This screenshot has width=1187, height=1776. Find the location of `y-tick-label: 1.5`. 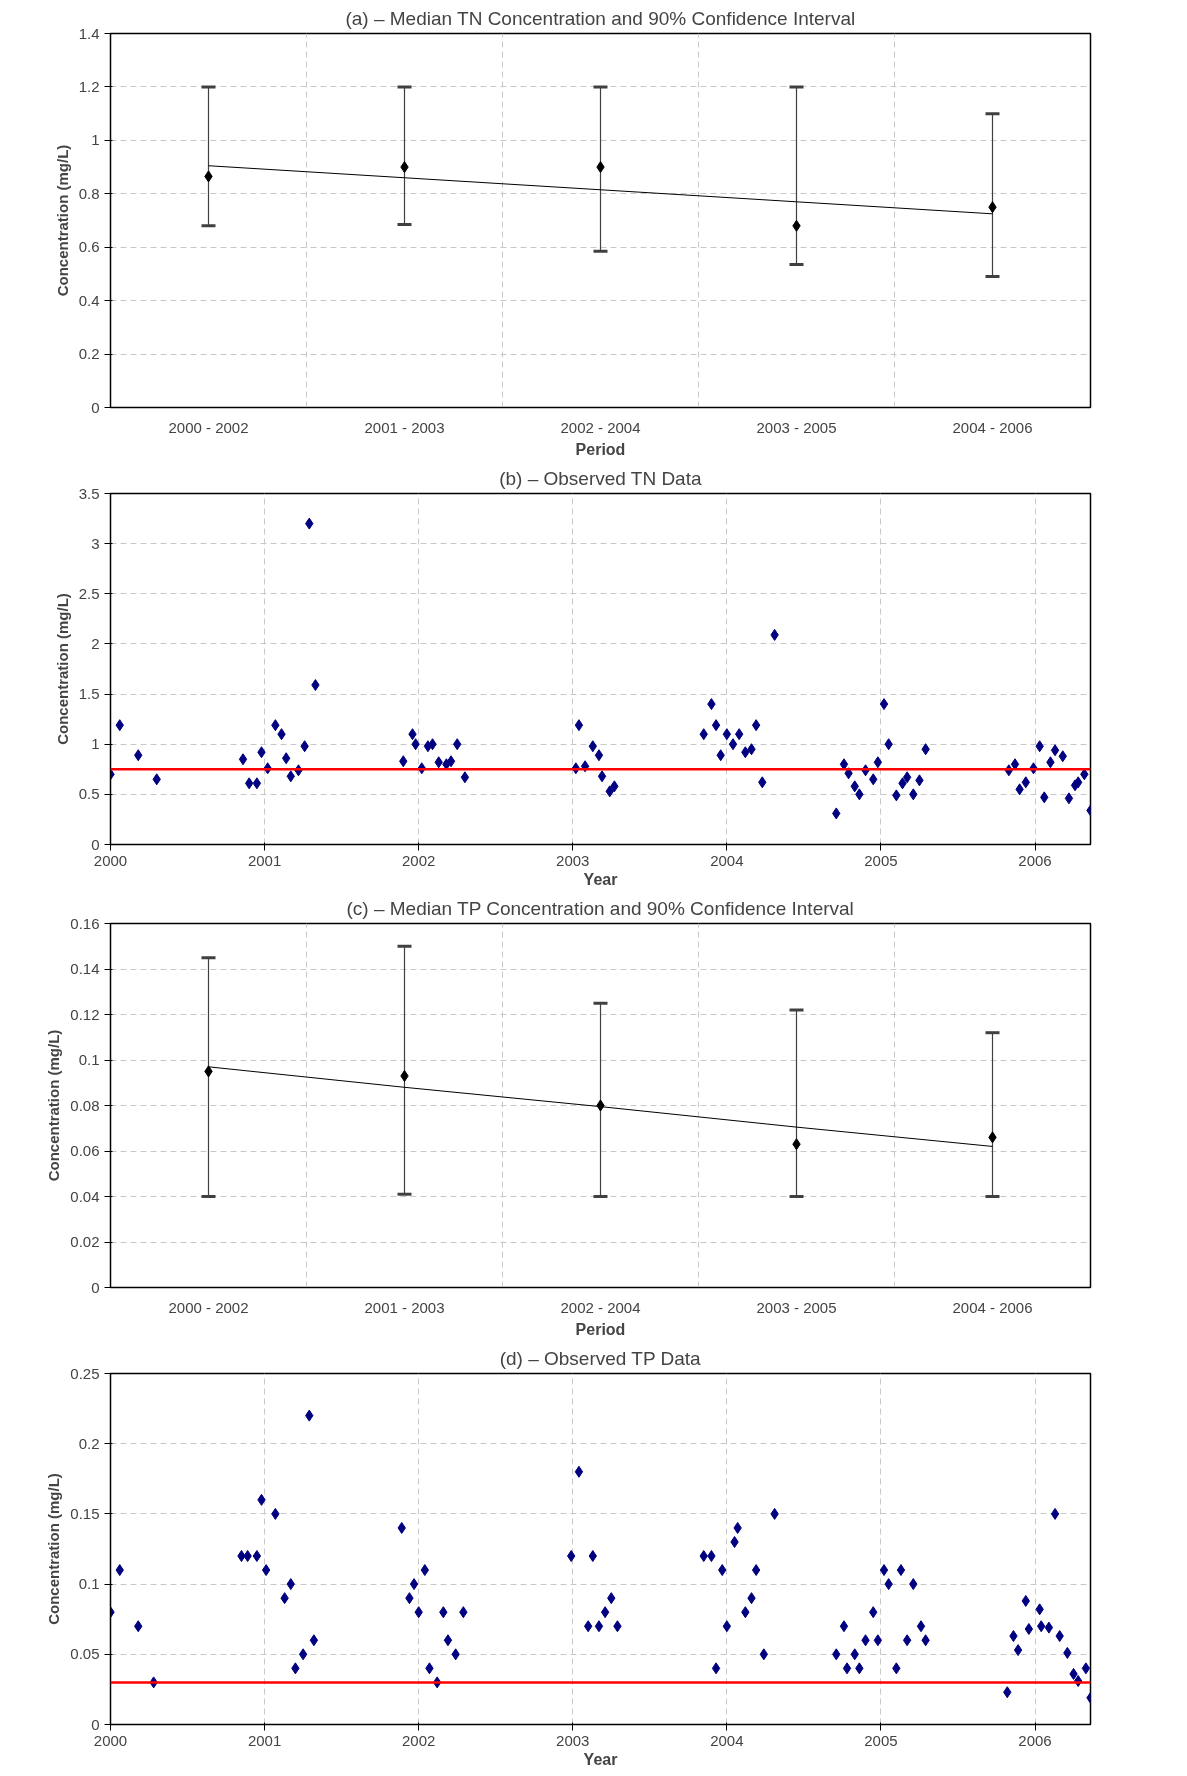

y-tick-label: 1.5 is located at coordinates (89, 694).